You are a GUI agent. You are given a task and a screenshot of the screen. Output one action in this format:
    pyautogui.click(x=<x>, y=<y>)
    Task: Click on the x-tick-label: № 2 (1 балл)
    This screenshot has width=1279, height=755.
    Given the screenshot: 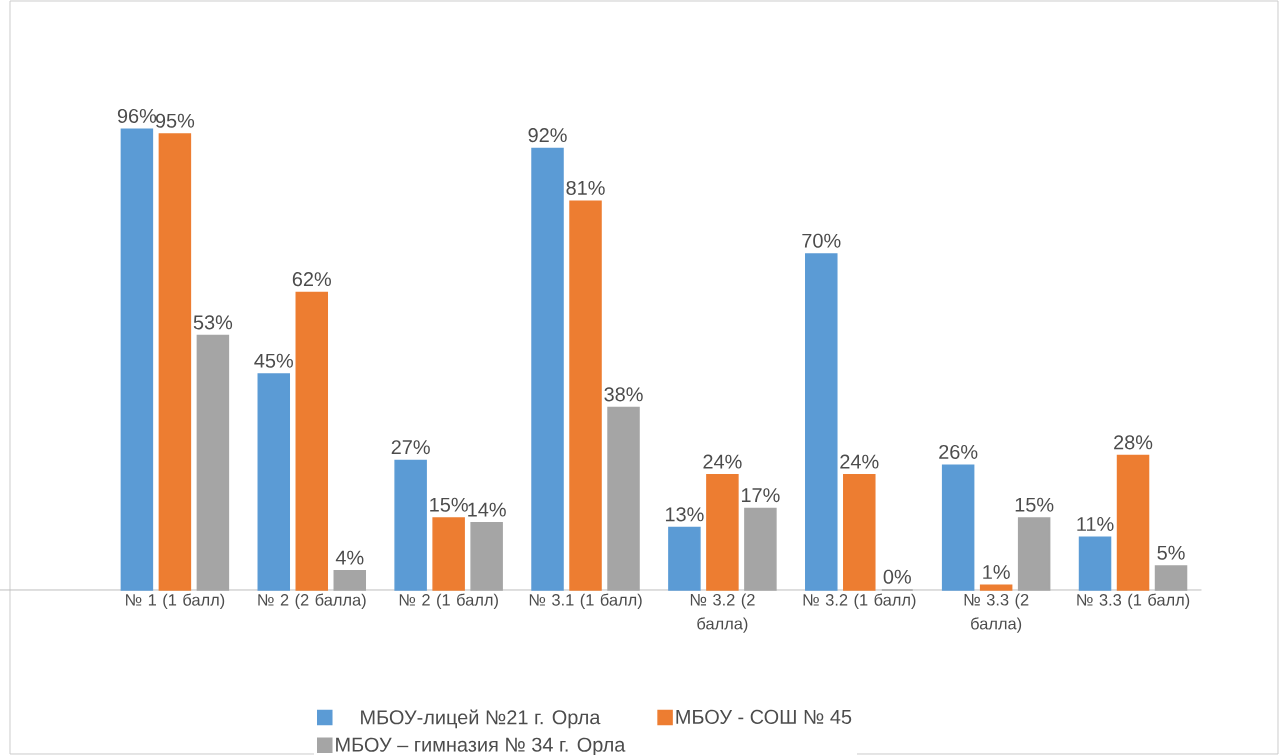 What is the action you would take?
    pyautogui.click(x=448, y=601)
    